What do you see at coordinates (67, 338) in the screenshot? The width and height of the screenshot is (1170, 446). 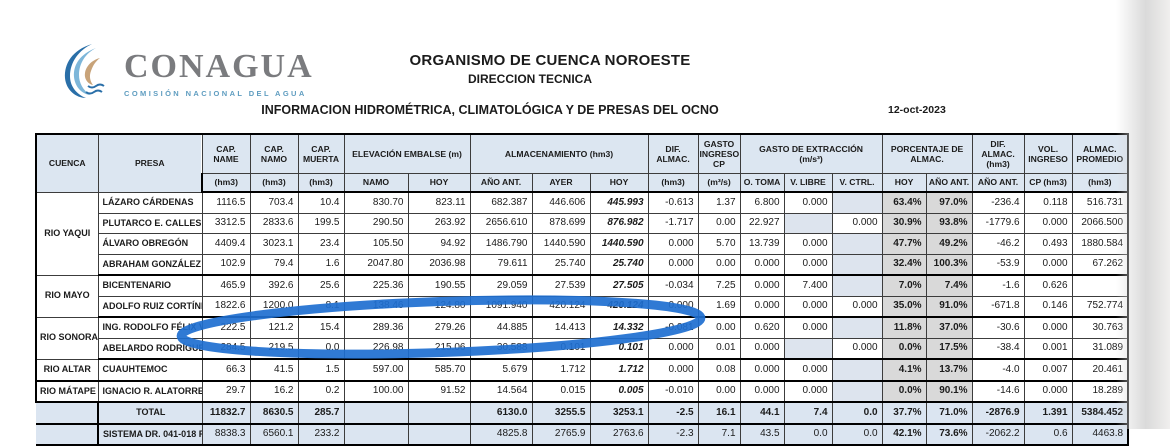 I see `cuenca-label: RIO SONORA` at bounding box center [67, 338].